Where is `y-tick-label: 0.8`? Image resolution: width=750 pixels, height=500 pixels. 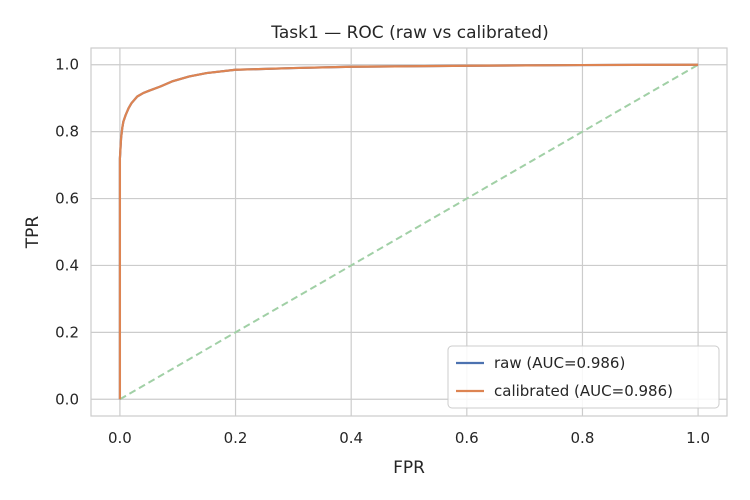
y-tick-label: 0.8 is located at coordinates (67, 132).